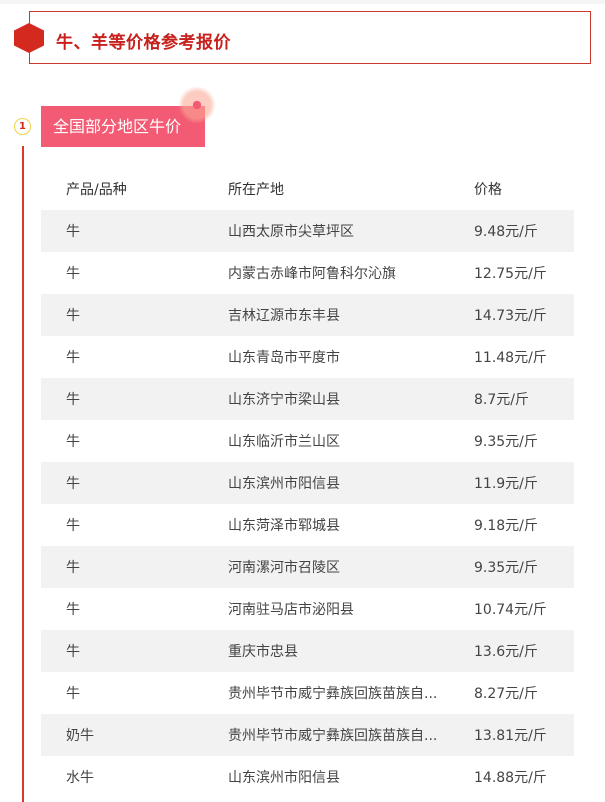 The image size is (605, 802). Describe the element at coordinates (80, 778) in the screenshot. I see `cell-product: 水牛` at that location.